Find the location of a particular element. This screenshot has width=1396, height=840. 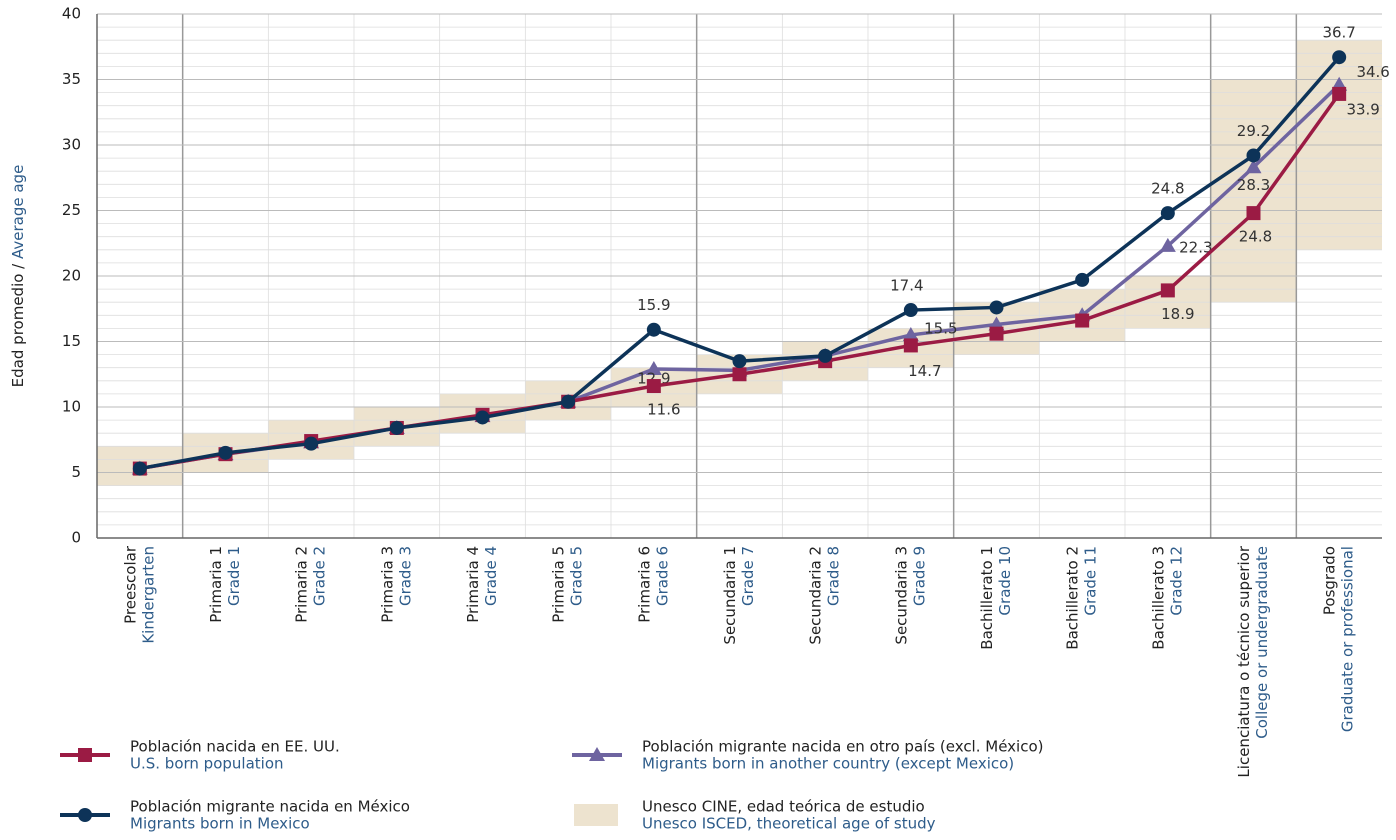

legend-label-en: U.S. born population is located at coordinates (207, 764).